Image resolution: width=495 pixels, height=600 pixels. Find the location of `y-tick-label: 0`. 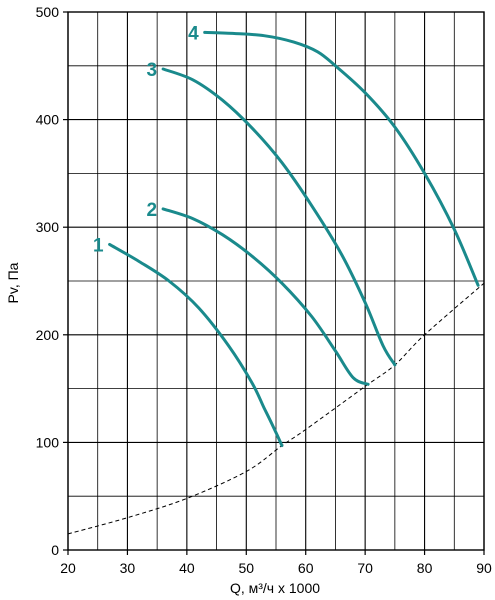

y-tick-label: 0 is located at coordinates (55, 550).